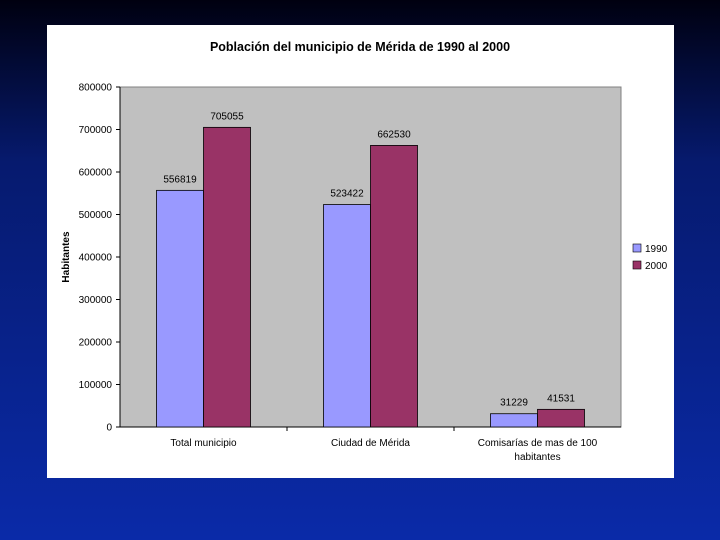  Describe the element at coordinates (96, 130) in the screenshot. I see `y-tick-label: 700000` at that location.